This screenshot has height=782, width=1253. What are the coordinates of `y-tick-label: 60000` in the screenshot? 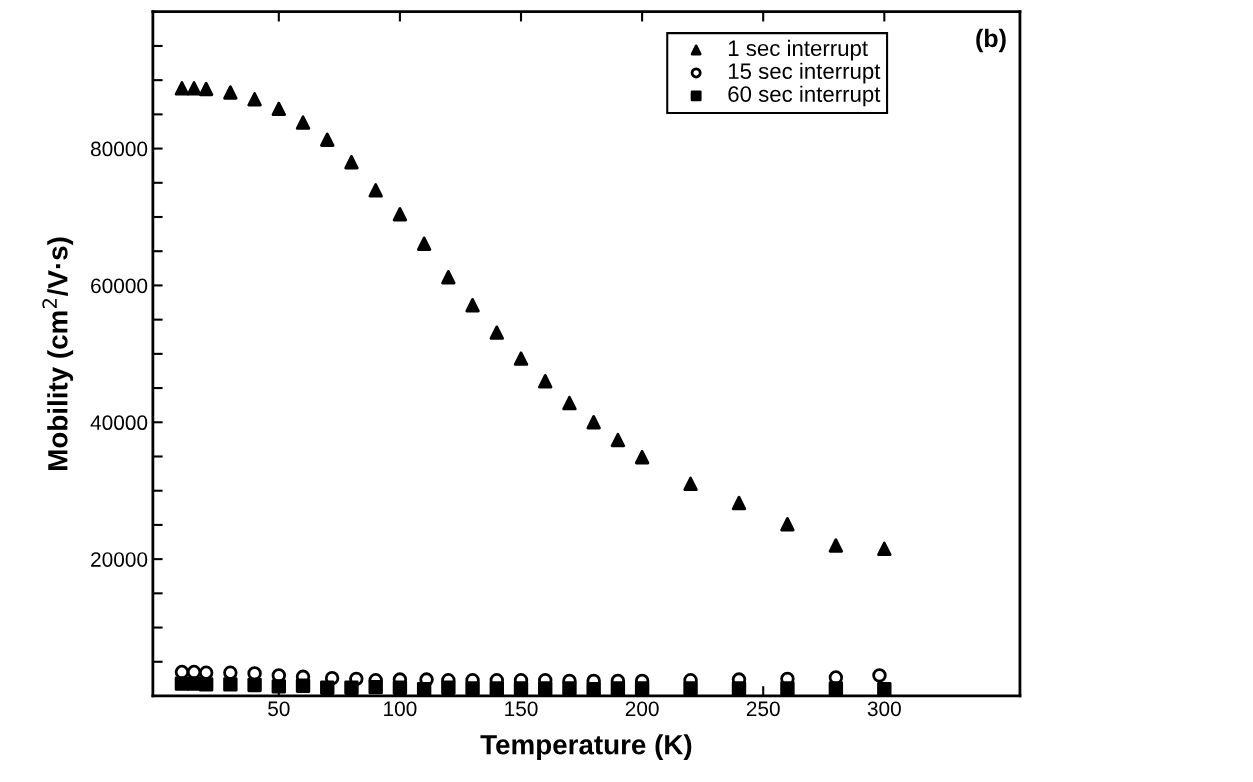 It's located at (119, 286).